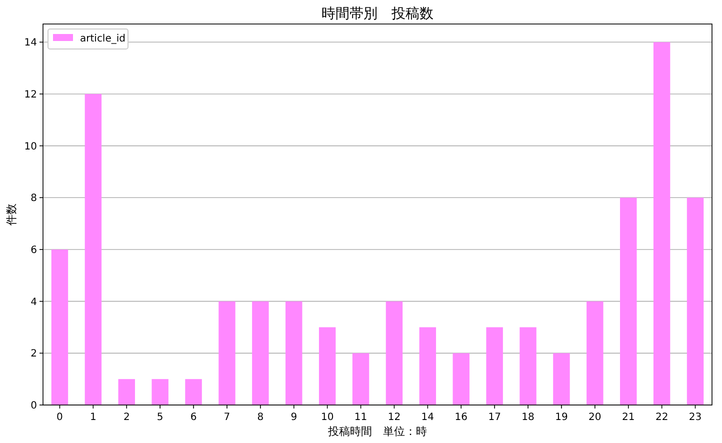  Describe the element at coordinates (33, 250) in the screenshot. I see `y-tick-label: 6` at that location.